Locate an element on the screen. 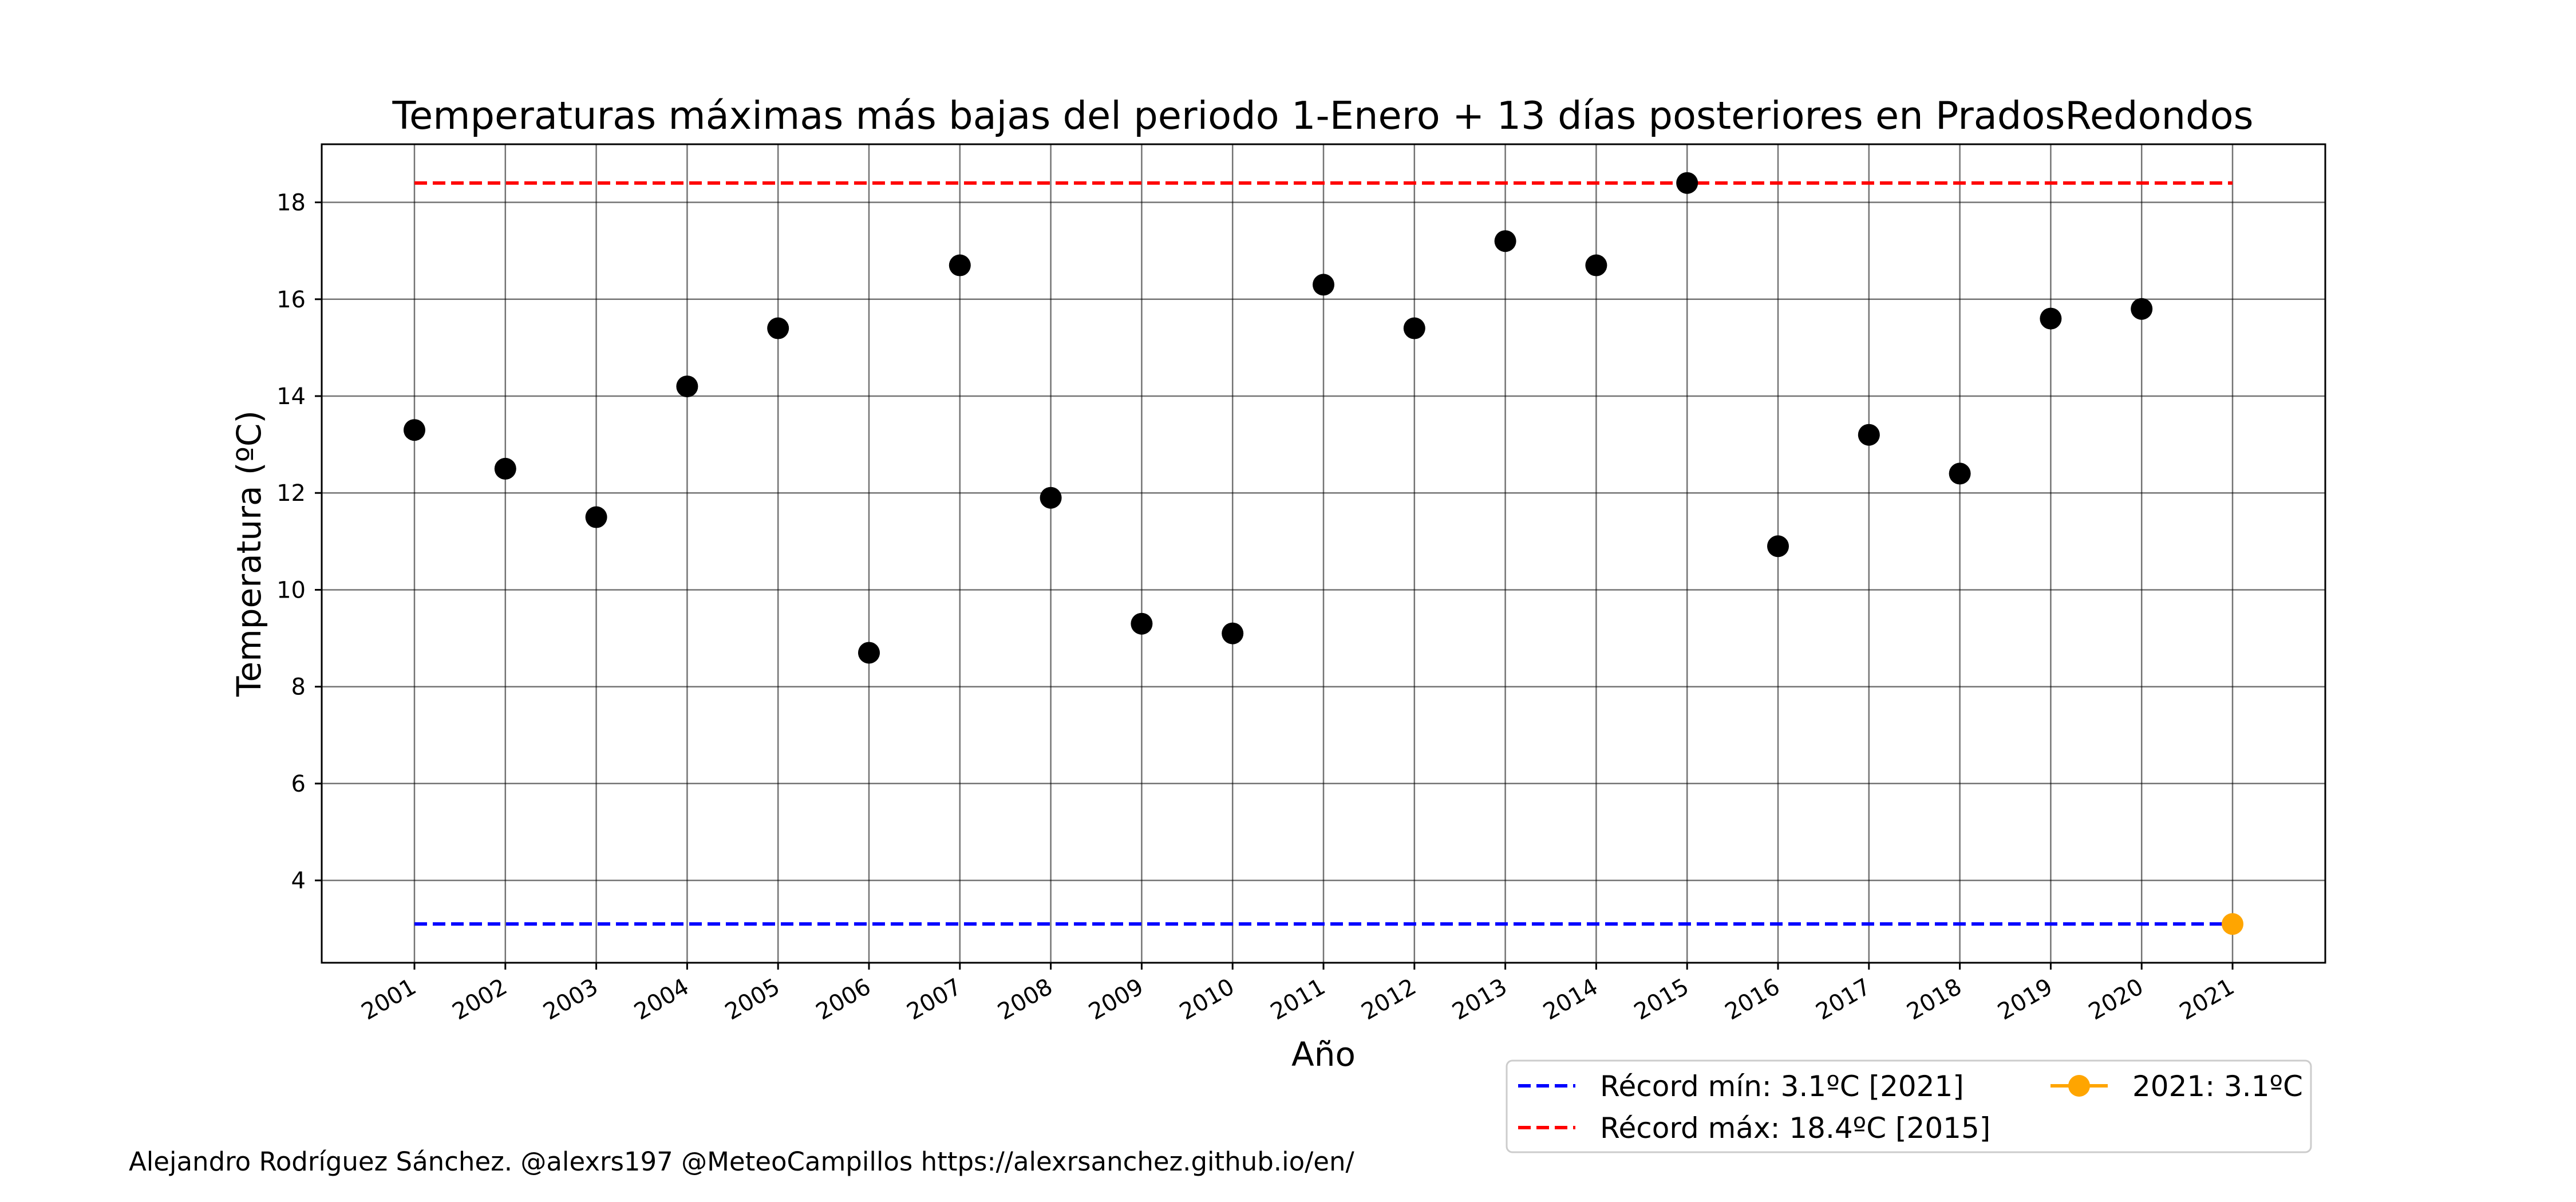 The height and width of the screenshot is (1202, 2576). legend-box is located at coordinates (1909, 1106).